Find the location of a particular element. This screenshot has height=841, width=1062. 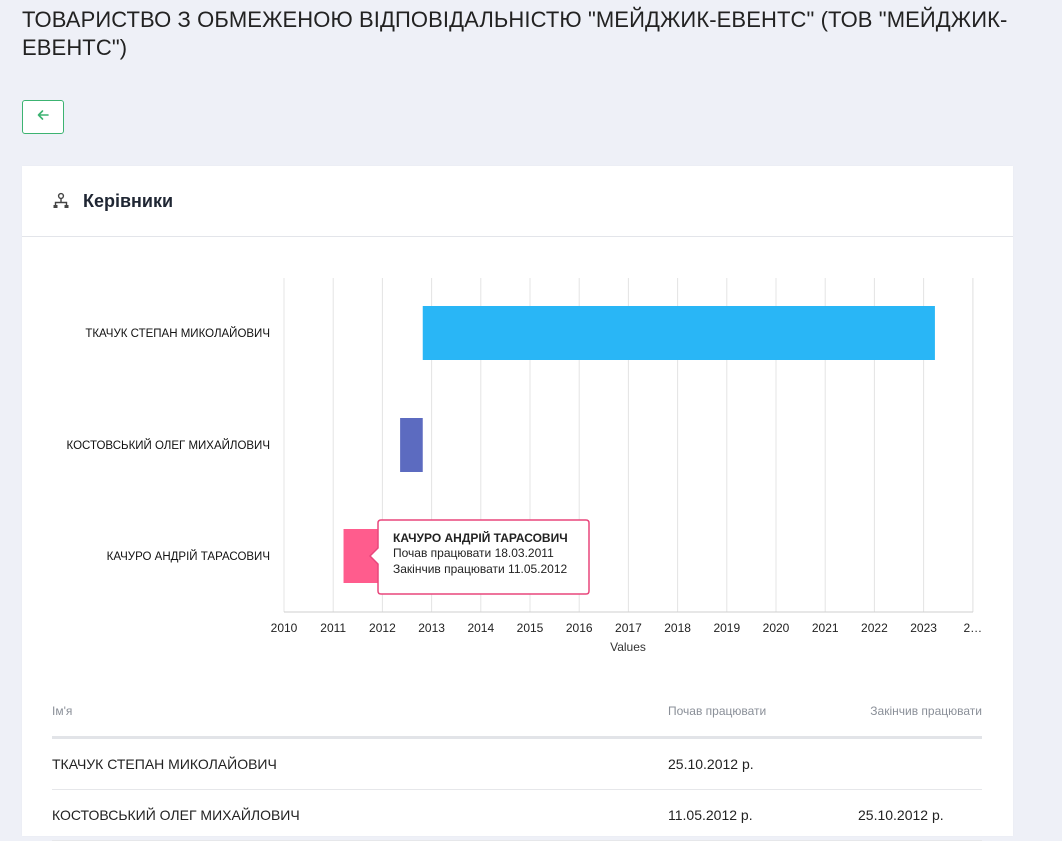

row-end: 25.10.2012 р. is located at coordinates (901, 815).